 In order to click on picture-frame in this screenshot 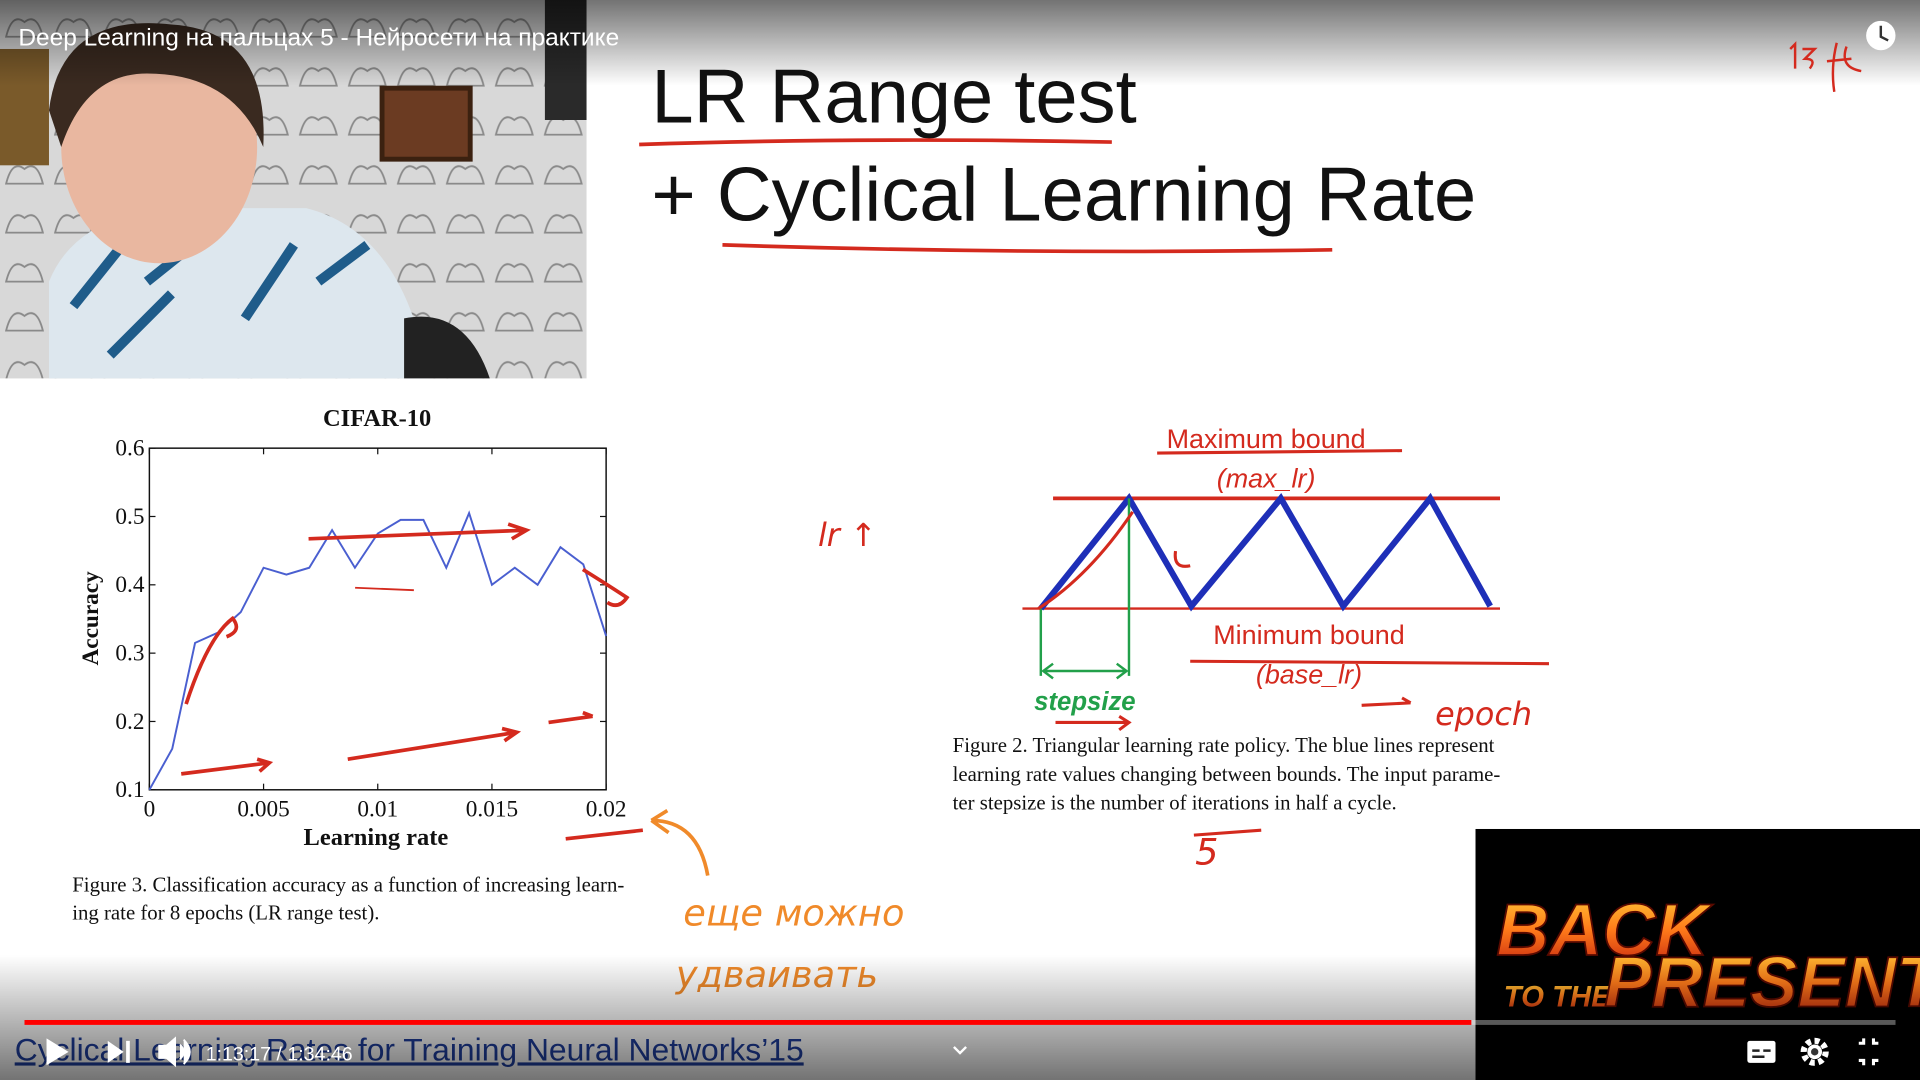, I will do `click(426, 123)`.